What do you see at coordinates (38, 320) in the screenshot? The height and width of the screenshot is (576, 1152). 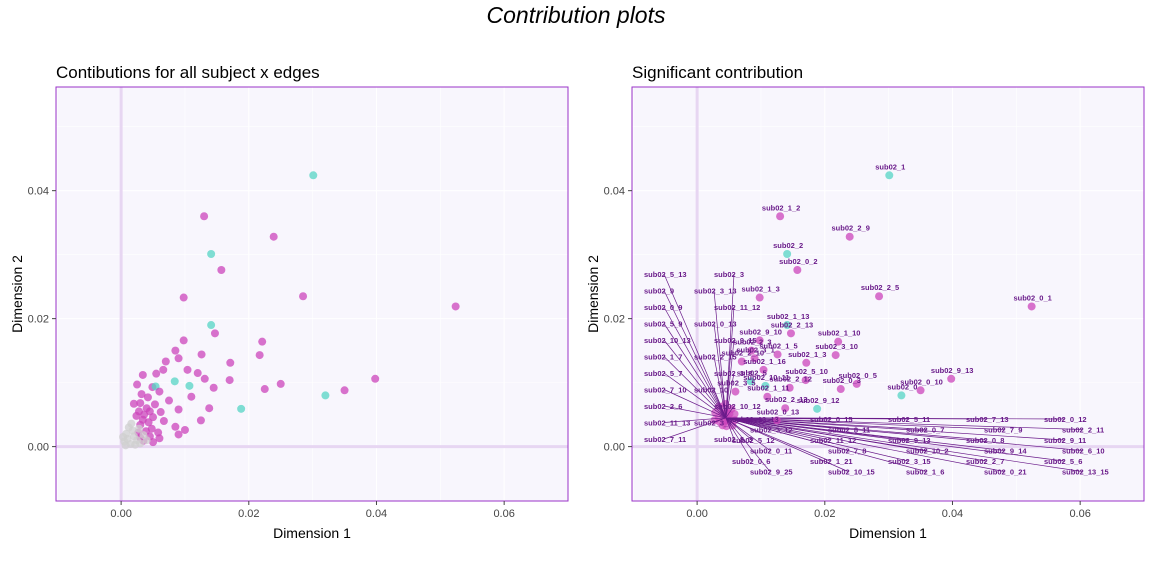 I see `y-tick-label: 0.02` at bounding box center [38, 320].